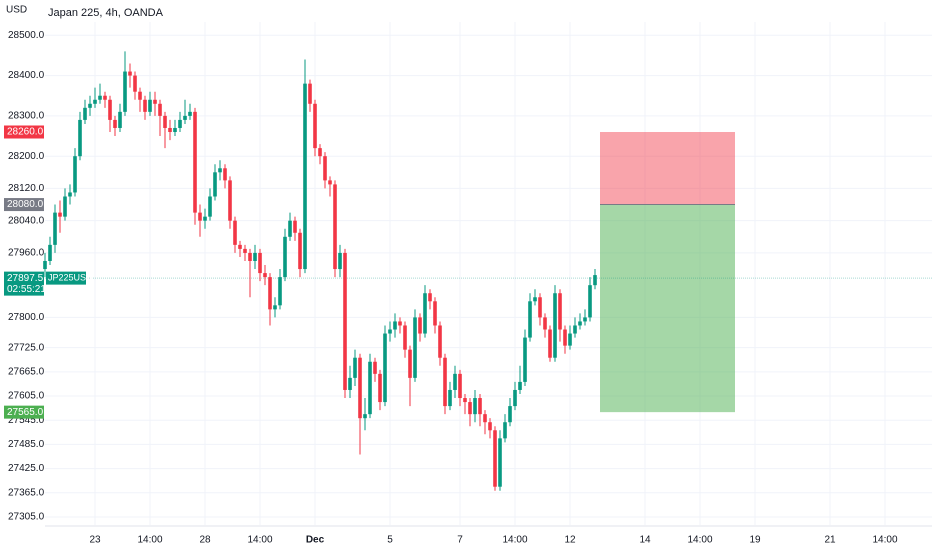 The height and width of the screenshot is (550, 932). Describe the element at coordinates (70, 277) in the screenshot. I see `symbol-label: JP225USD` at that location.